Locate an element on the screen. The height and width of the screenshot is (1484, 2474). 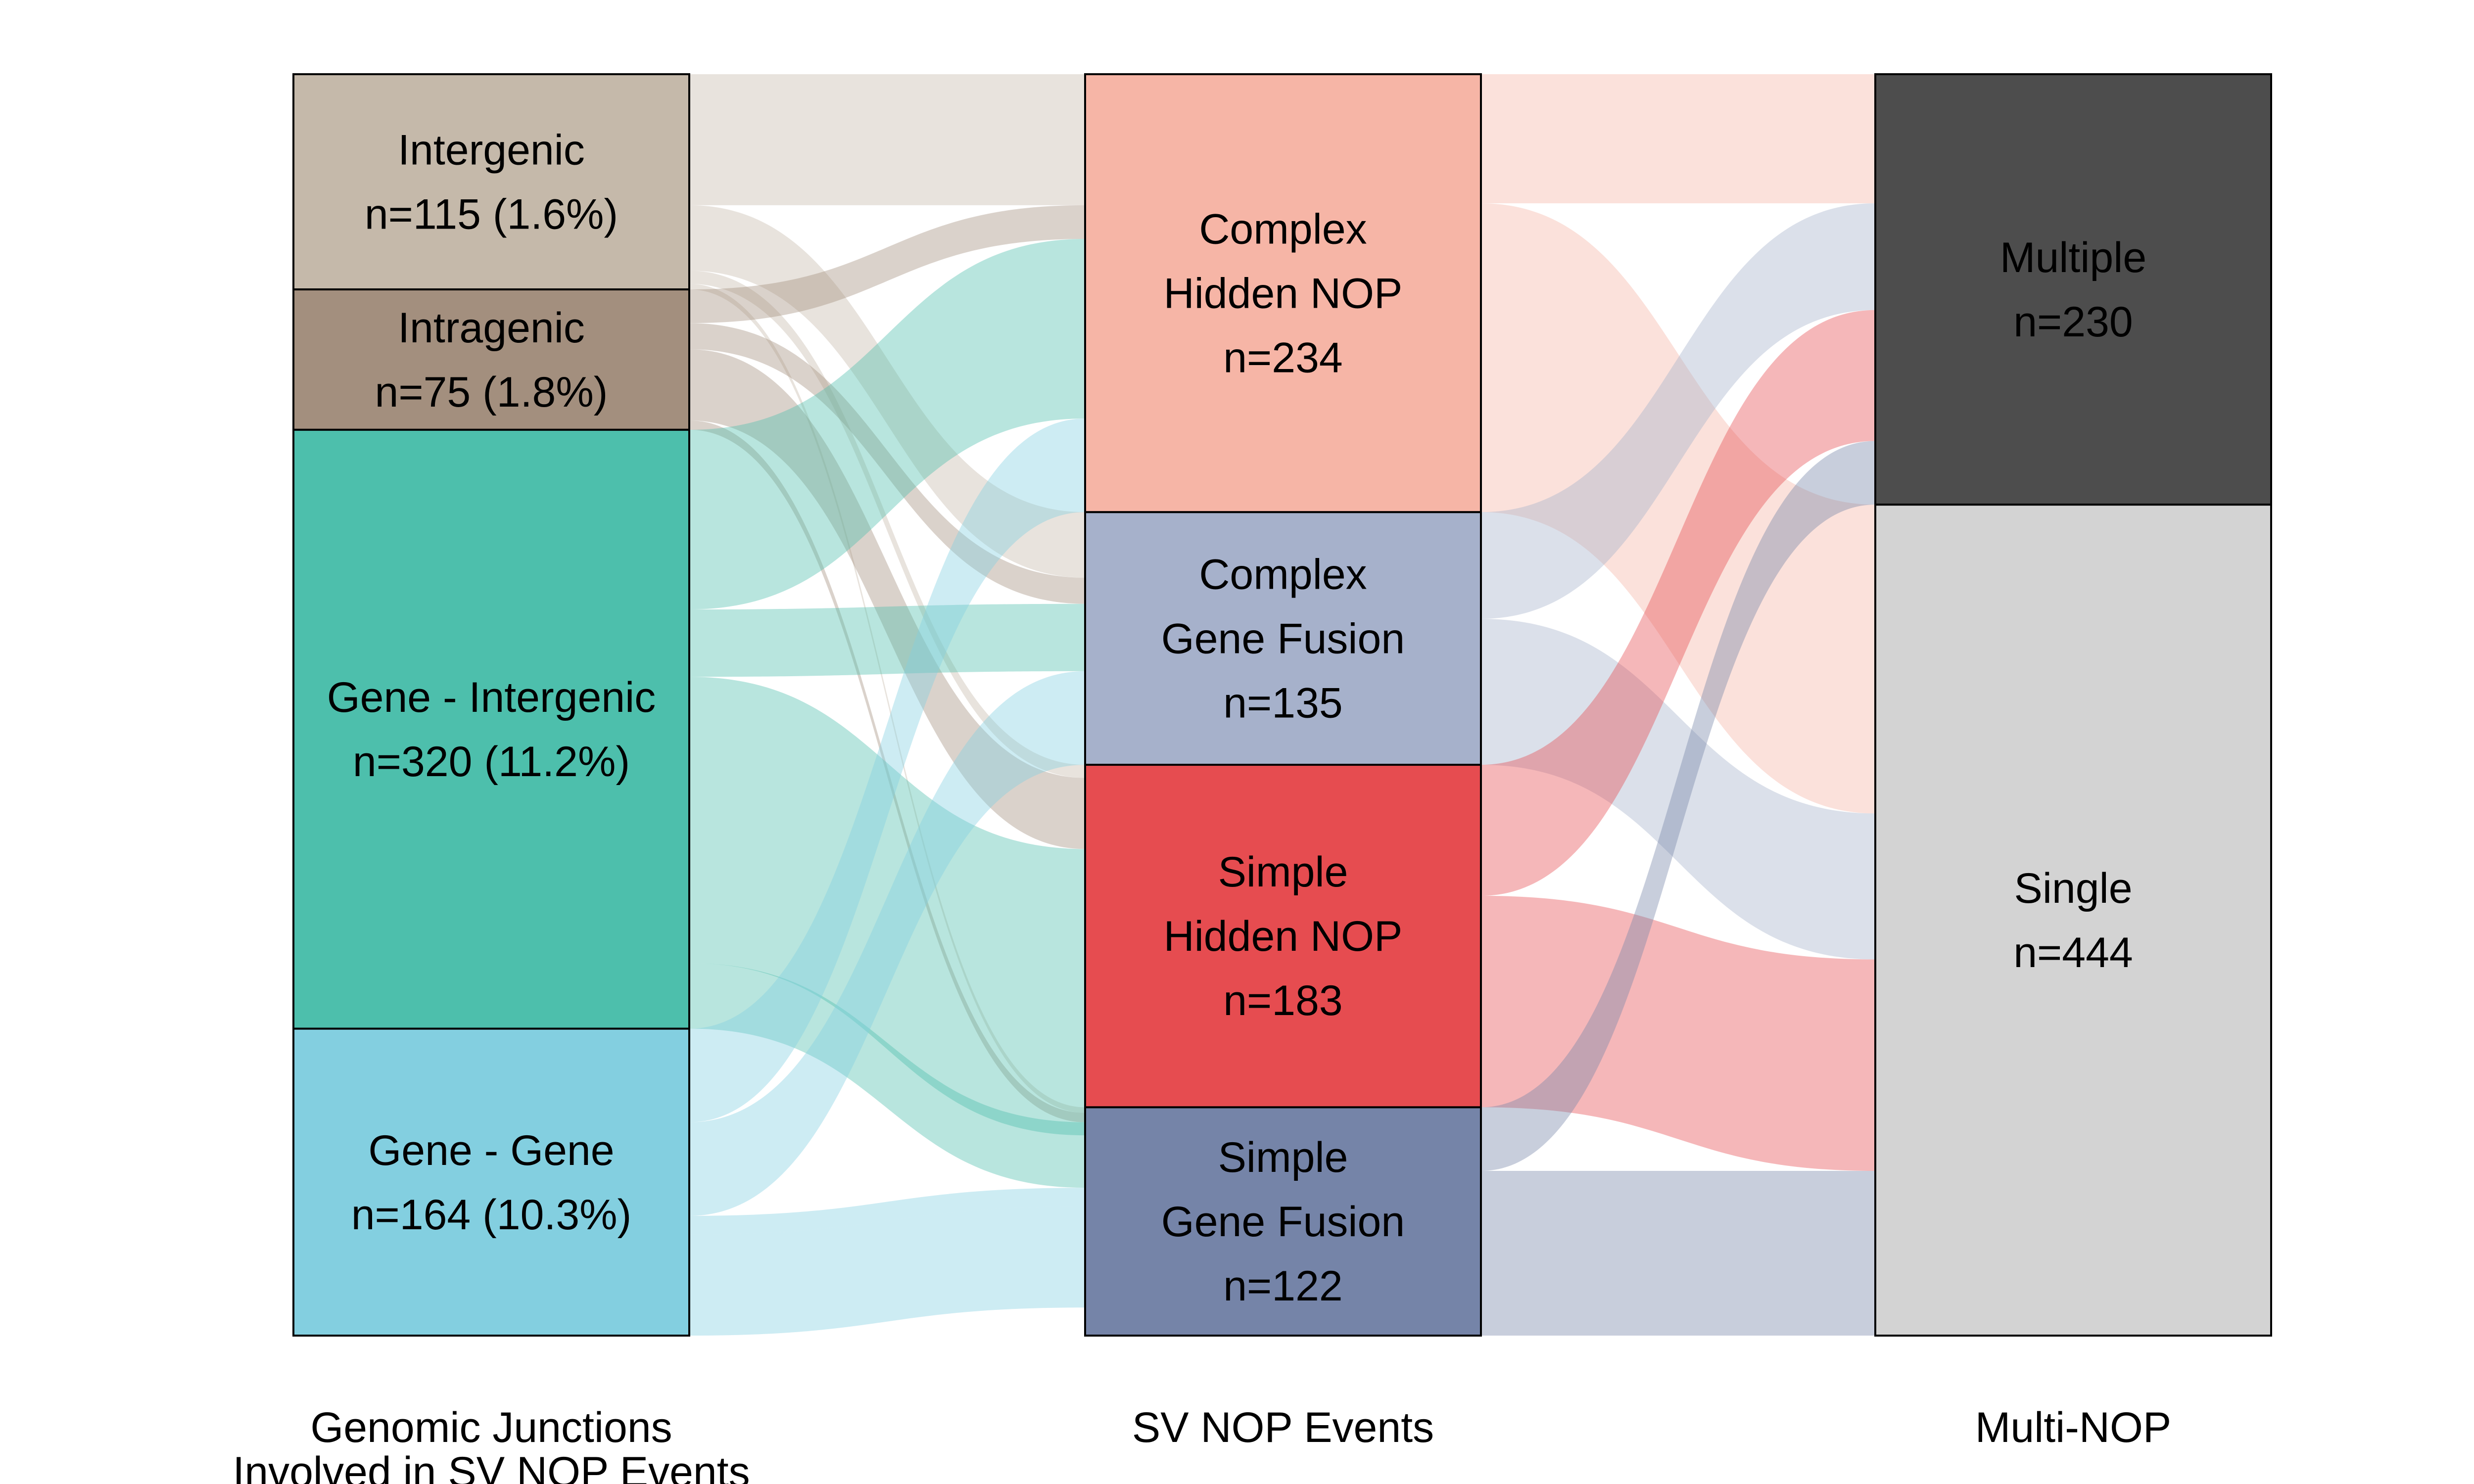
link-intragenic-to-simple-fusion is located at coordinates (887, 771).